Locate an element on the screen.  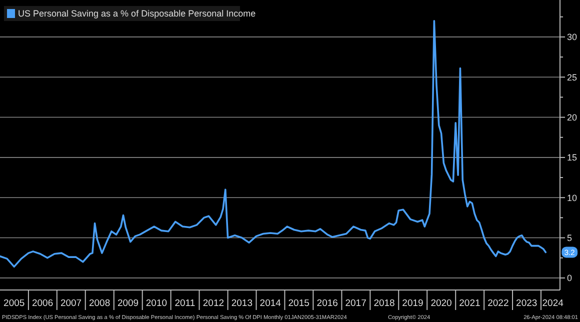
x-tick-label: 2008 is located at coordinates (99, 303).